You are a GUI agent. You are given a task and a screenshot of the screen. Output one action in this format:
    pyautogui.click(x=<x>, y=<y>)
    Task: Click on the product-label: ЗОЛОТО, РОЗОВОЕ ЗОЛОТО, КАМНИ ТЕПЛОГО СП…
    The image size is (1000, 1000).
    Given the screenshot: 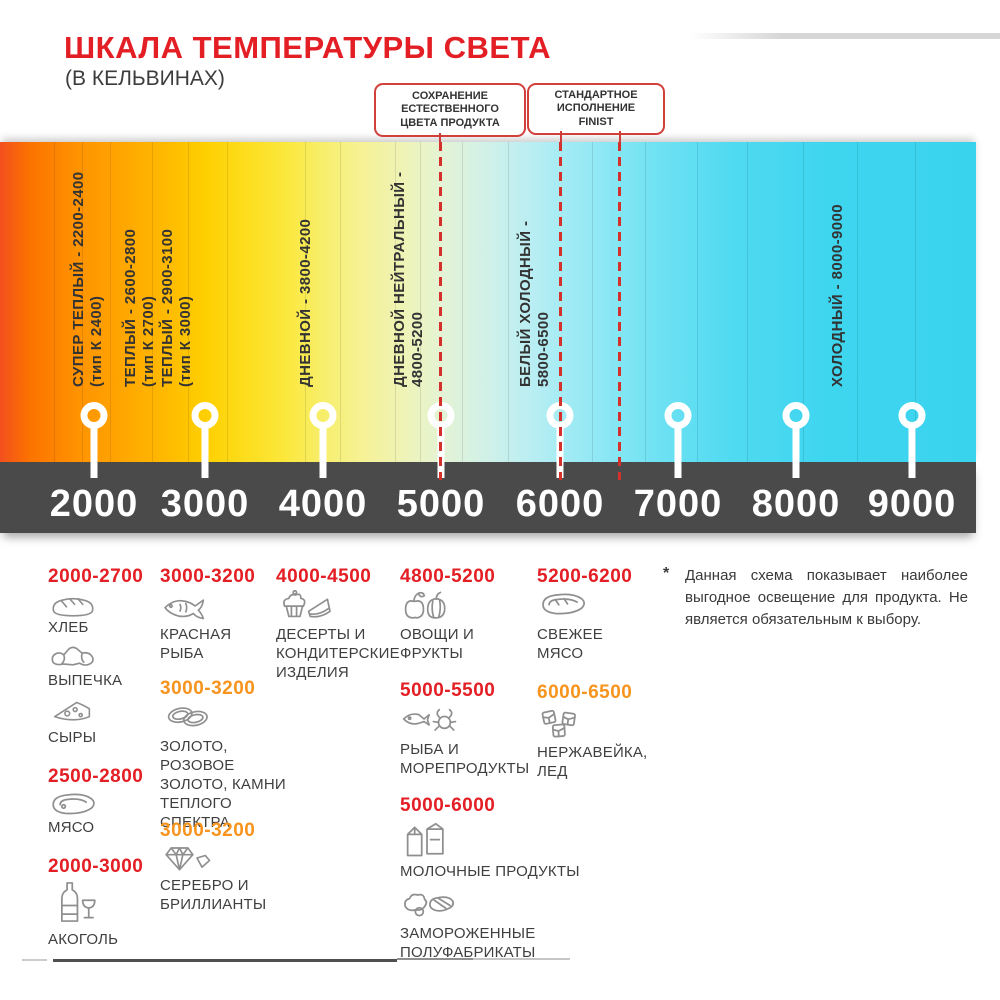 What is the action you would take?
    pyautogui.click(x=223, y=784)
    